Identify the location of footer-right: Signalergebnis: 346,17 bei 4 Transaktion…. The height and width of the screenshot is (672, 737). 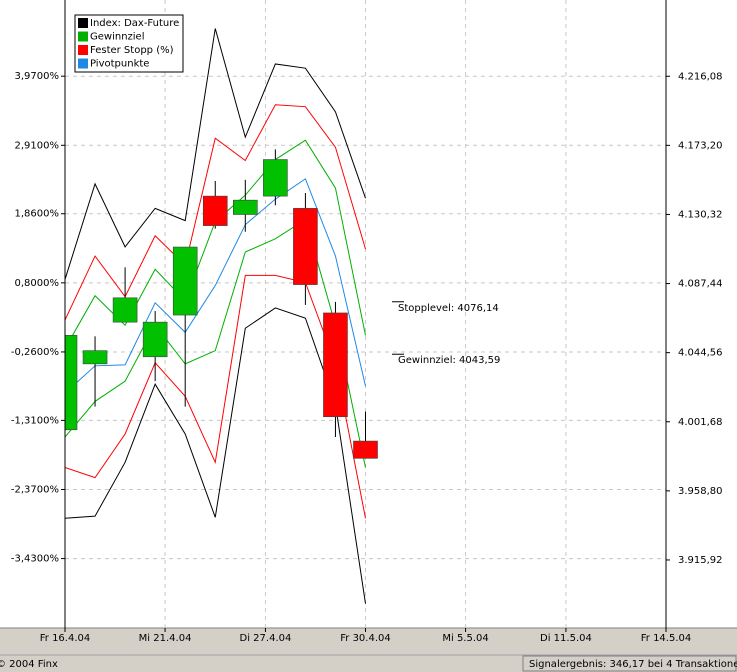
(633, 664).